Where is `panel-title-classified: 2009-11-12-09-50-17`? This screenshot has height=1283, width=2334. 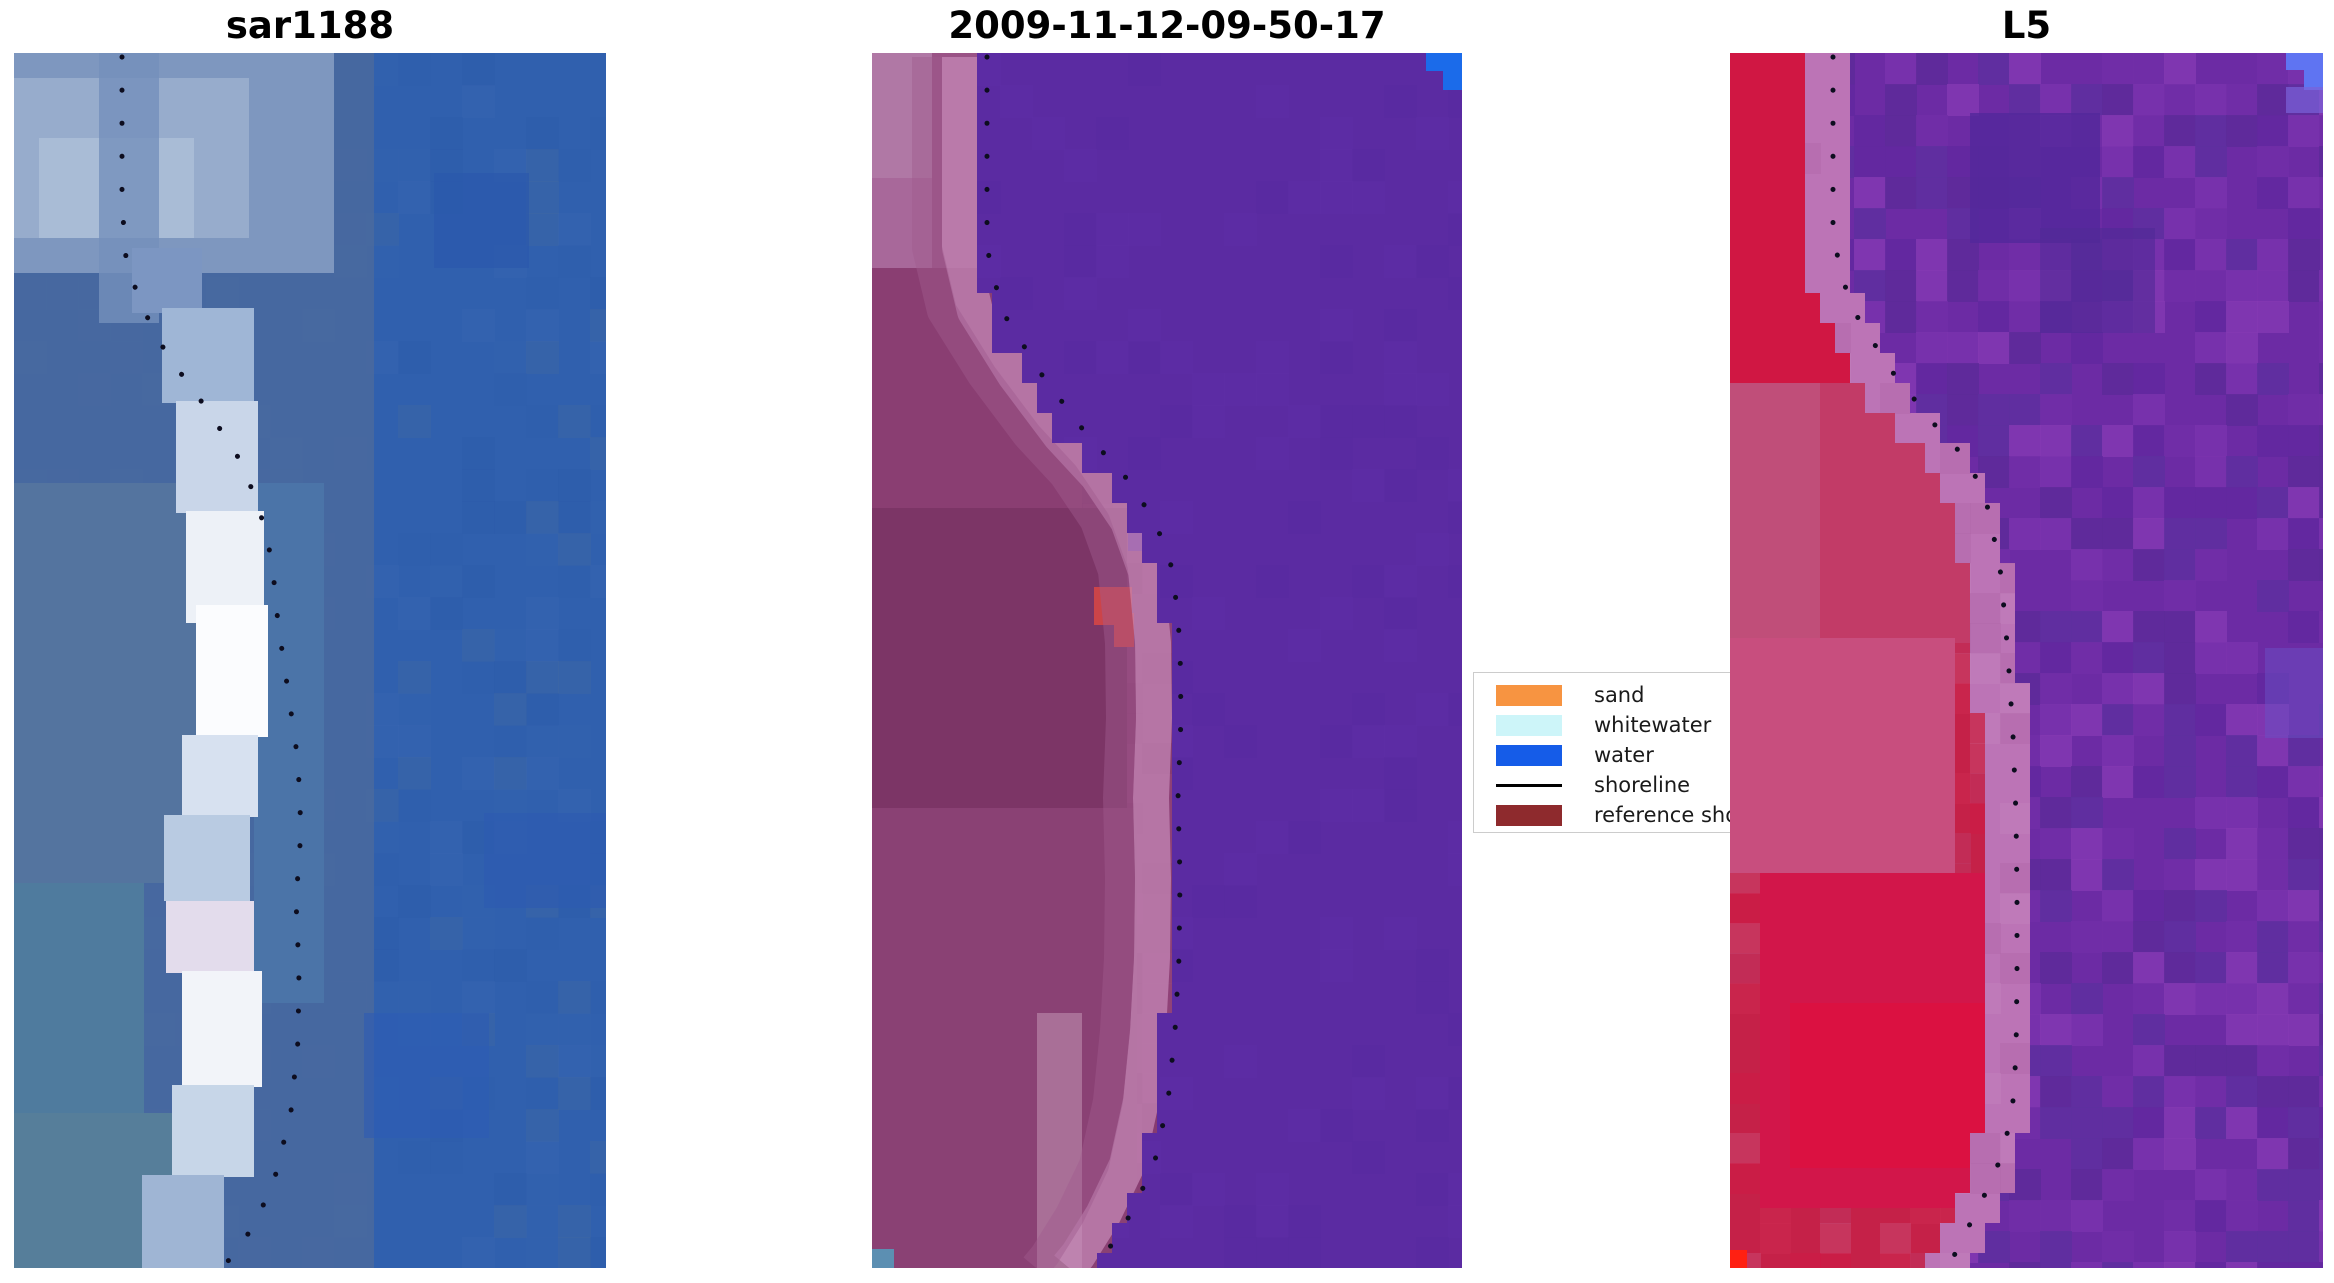
panel-title-classified: 2009-11-12-09-50-17 is located at coordinates (1167, 25).